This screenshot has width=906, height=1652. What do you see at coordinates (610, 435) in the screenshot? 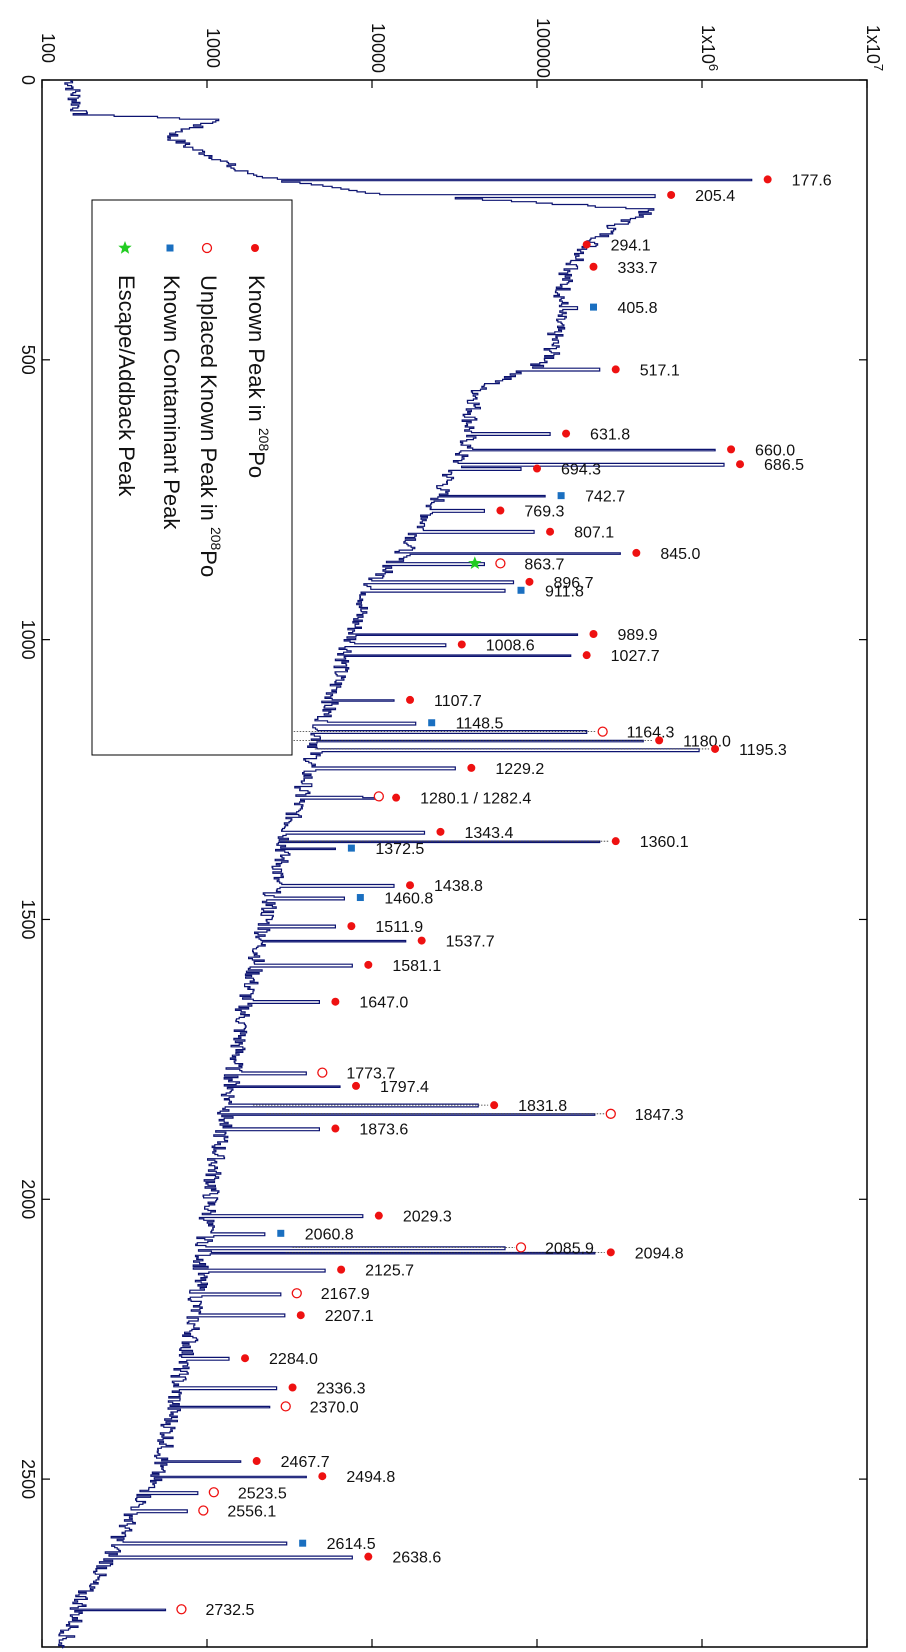
I see `peak-label: 631.8` at bounding box center [610, 435].